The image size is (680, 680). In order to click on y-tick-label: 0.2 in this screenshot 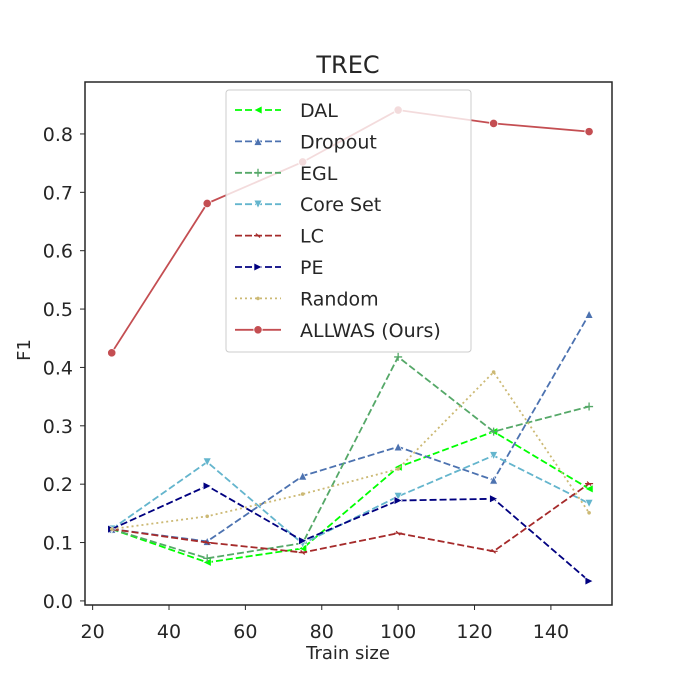, I will do `click(58, 485)`.